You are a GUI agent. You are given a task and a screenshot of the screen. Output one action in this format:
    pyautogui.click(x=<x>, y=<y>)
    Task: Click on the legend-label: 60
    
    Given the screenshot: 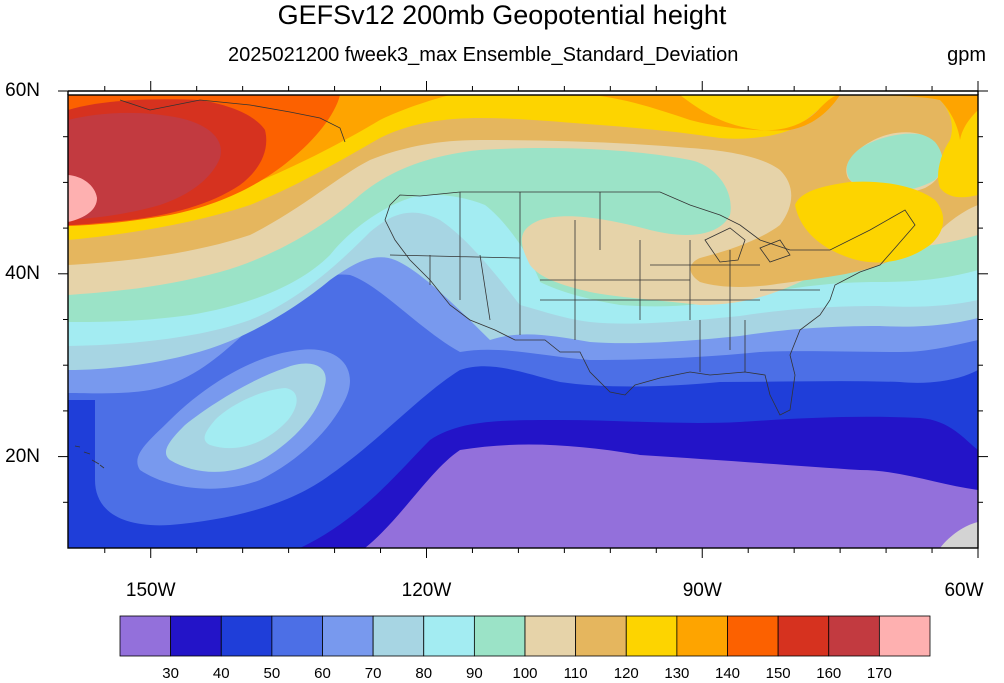 What is the action you would take?
    pyautogui.click(x=322, y=673)
    